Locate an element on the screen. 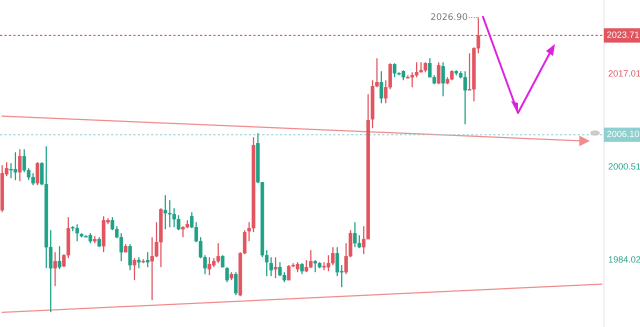  y-tick-label: 1984.02 is located at coordinates (624, 259).